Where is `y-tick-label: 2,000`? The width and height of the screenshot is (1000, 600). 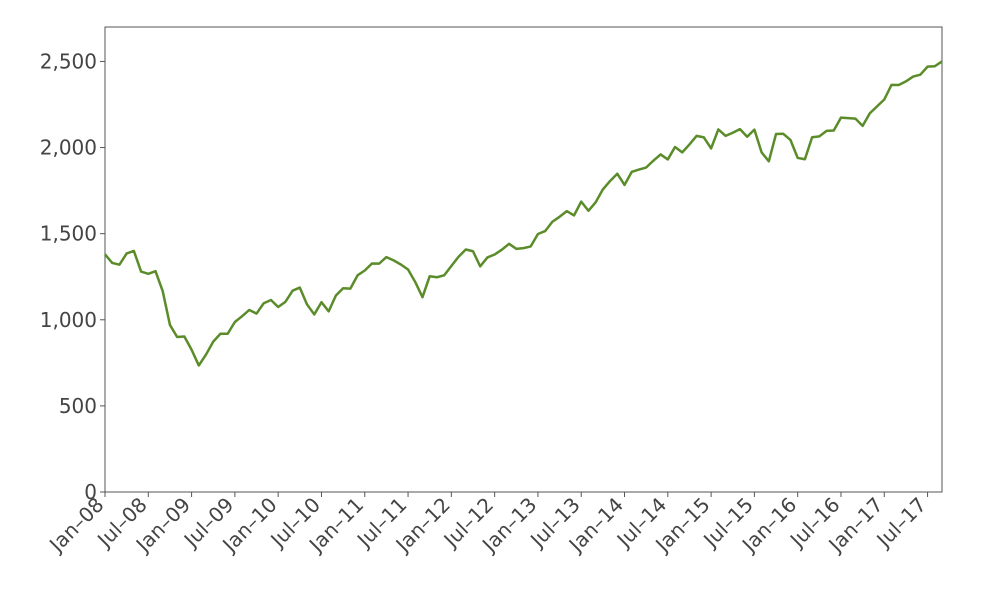 y-tick-label: 2,000 is located at coordinates (68, 148).